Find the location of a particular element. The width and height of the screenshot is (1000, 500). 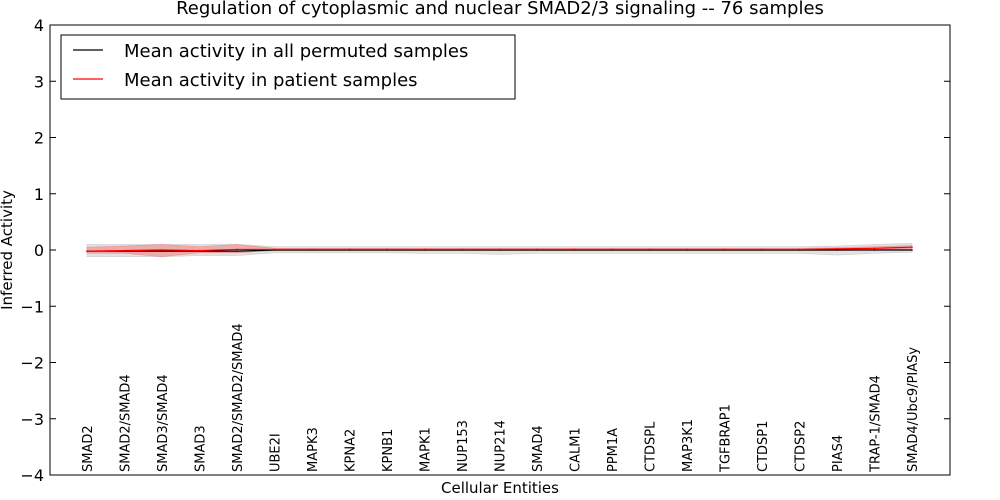

x-category-label: SMAD4/Ubc9/PIASy is located at coordinates (913, 409).